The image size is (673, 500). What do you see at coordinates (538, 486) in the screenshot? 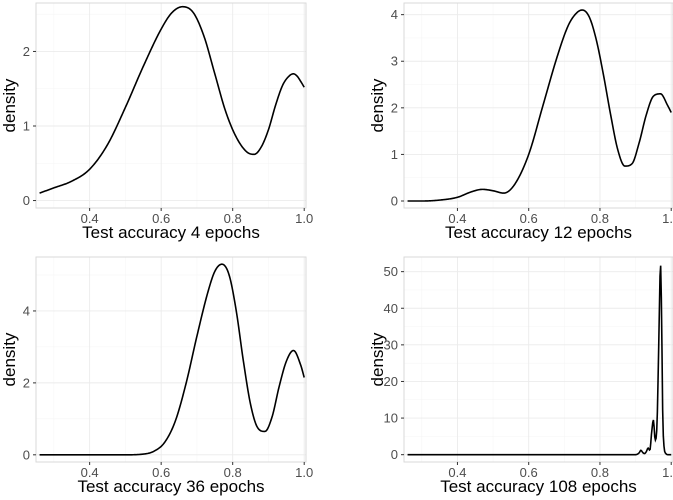
I see `x-axis-title: Test accuracy 108 epochs` at bounding box center [538, 486].